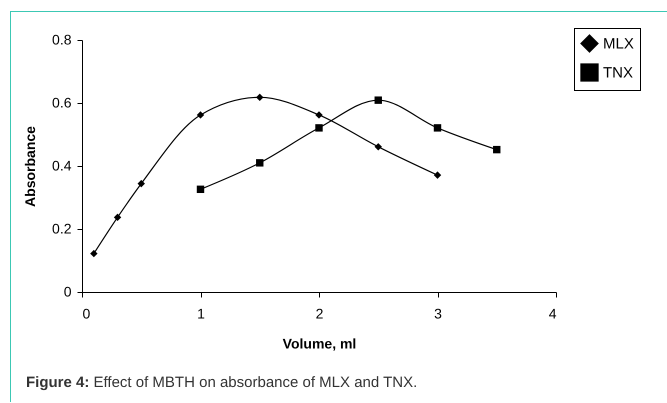 The height and width of the screenshot is (403, 667). I want to click on caption: Figure 4: Effect of MBTH on absorbance of MLX and TNX., so click(222, 382).